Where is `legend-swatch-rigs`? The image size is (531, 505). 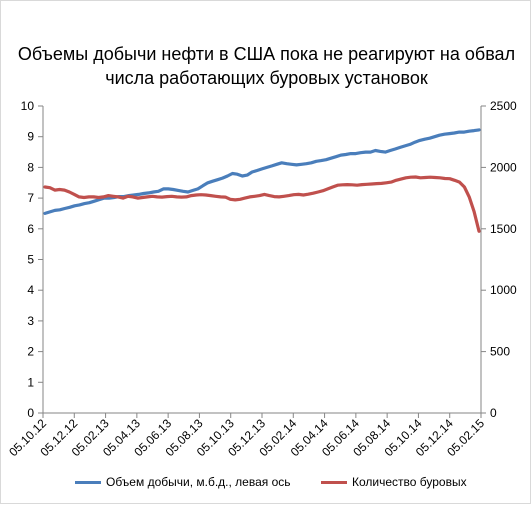
legend-swatch-rigs is located at coordinates (334, 482).